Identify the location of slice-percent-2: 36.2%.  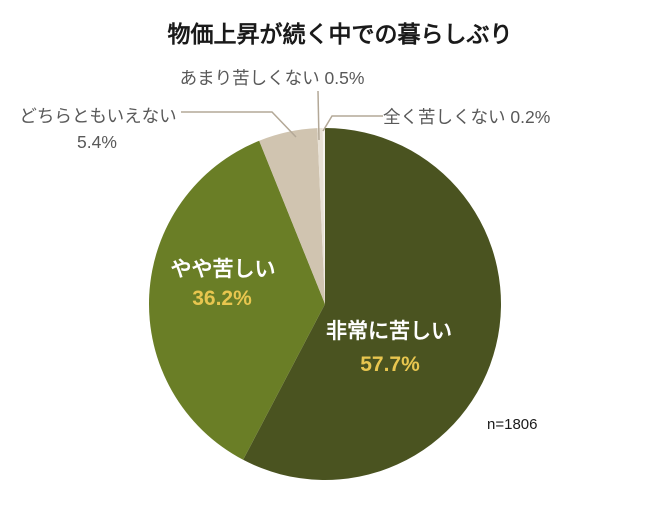
(222, 298).